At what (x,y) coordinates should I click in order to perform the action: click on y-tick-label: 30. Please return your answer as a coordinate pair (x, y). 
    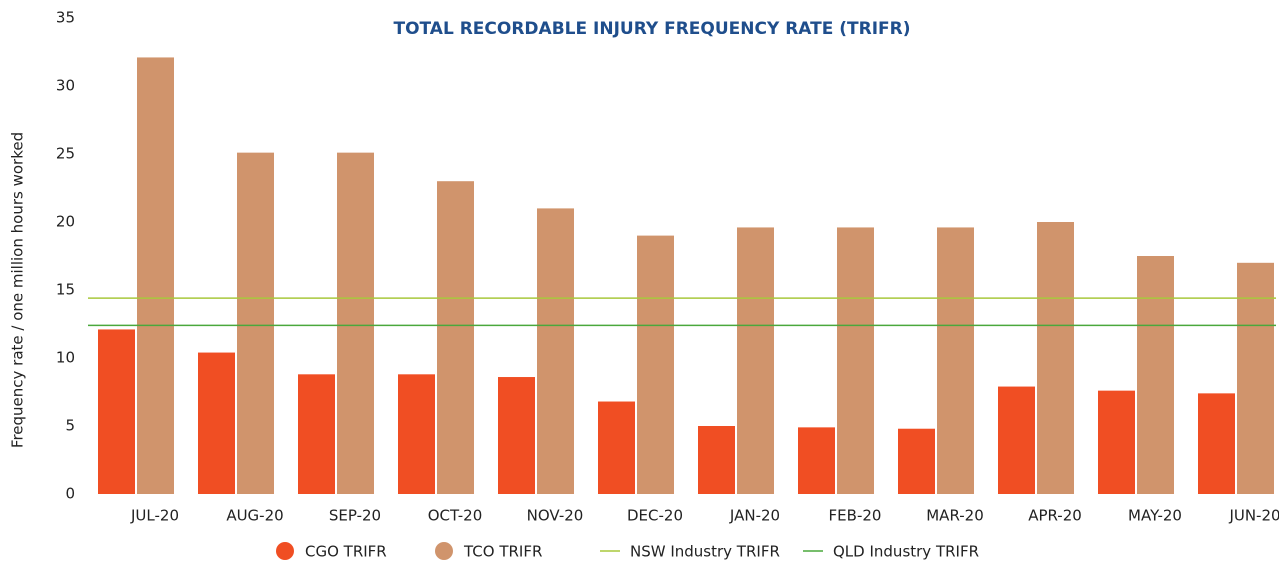
    Looking at the image, I should click on (65, 86).